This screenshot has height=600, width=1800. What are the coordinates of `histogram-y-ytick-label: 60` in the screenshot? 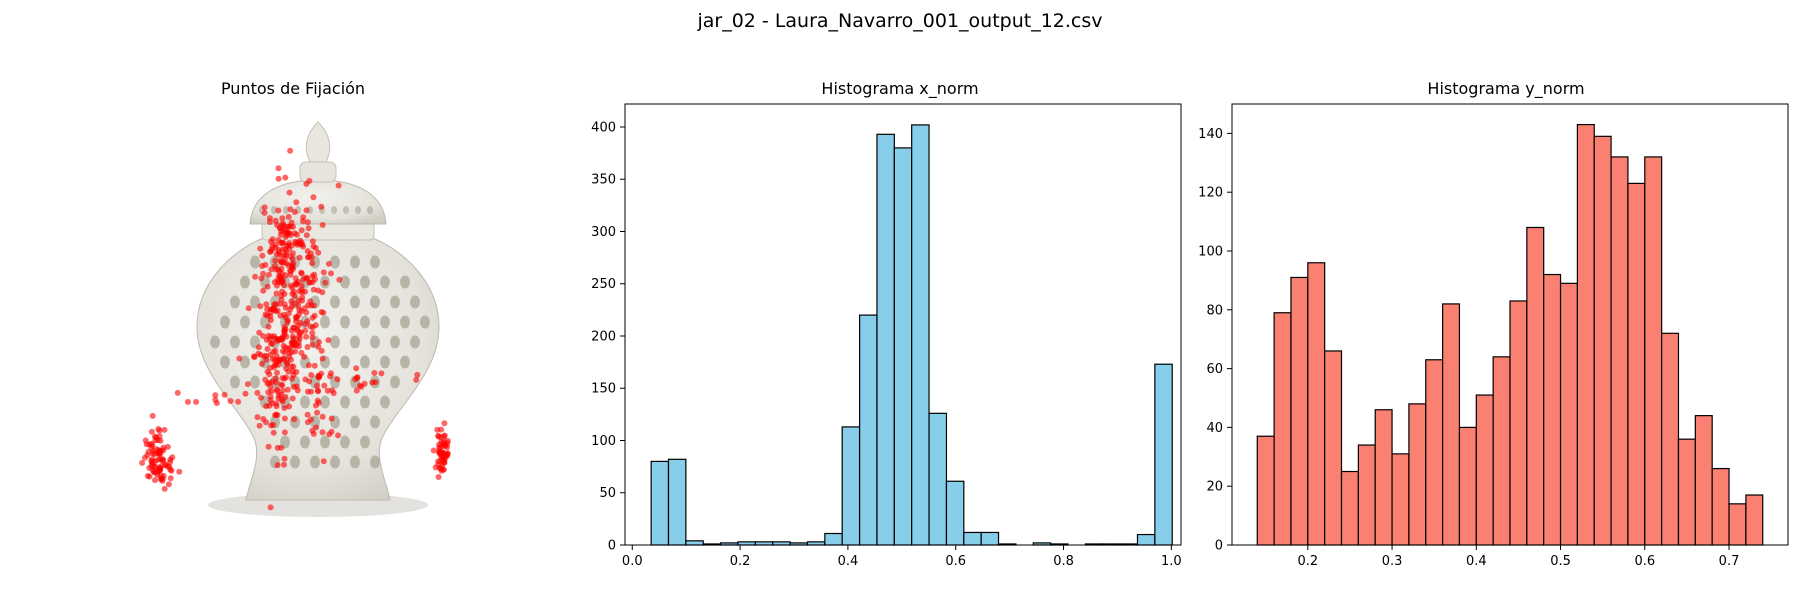 It's located at (1214, 369).